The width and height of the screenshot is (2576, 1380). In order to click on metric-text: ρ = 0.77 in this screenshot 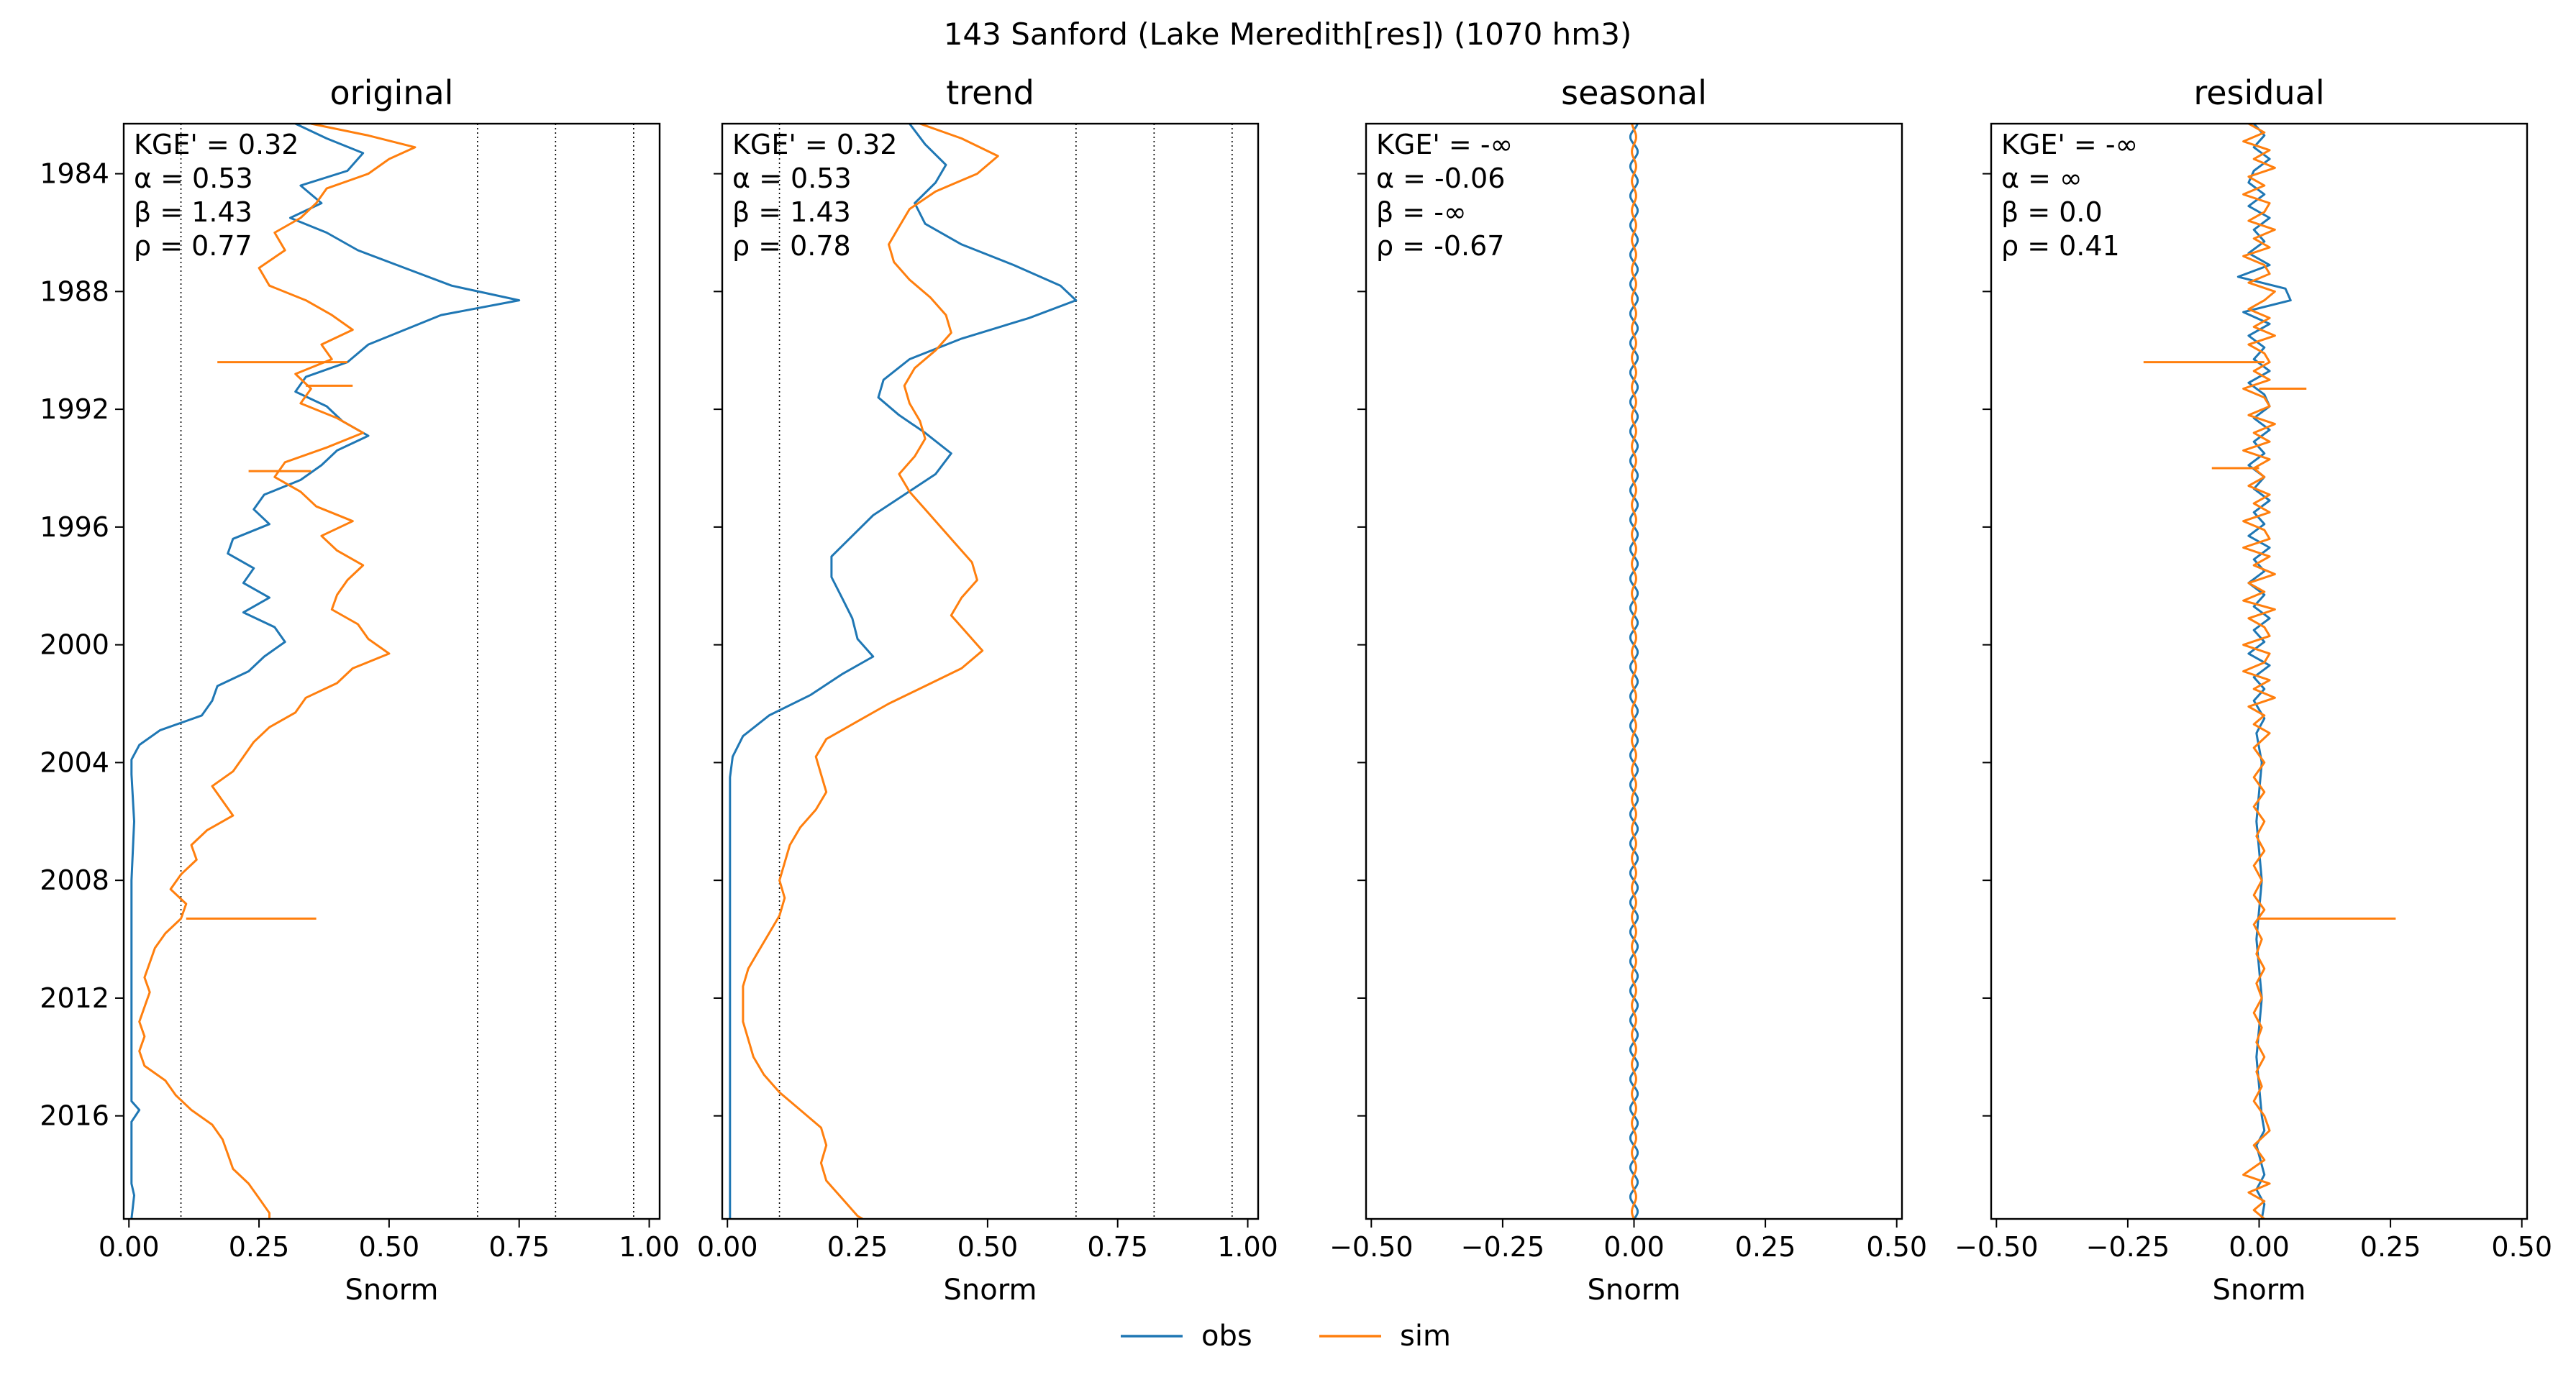, I will do `click(193, 246)`.